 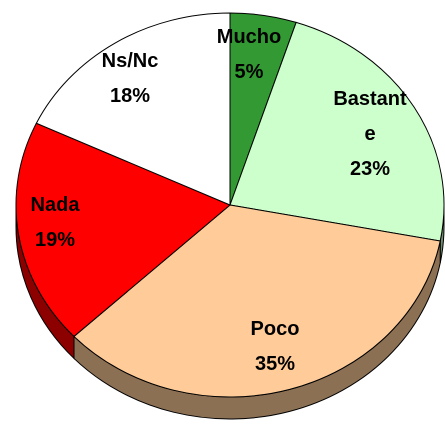 What do you see at coordinates (55, 205) in the screenshot?
I see `category-label: Nada` at bounding box center [55, 205].